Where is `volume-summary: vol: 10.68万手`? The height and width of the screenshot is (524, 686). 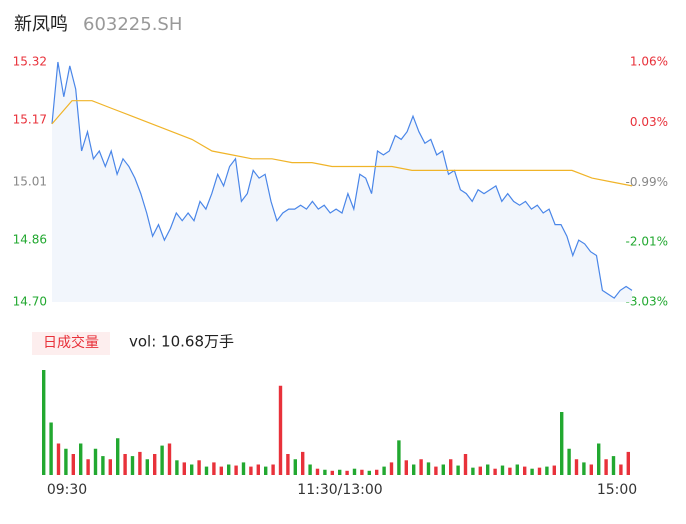
volume-summary: vol: 10.68万手 is located at coordinates (181, 342).